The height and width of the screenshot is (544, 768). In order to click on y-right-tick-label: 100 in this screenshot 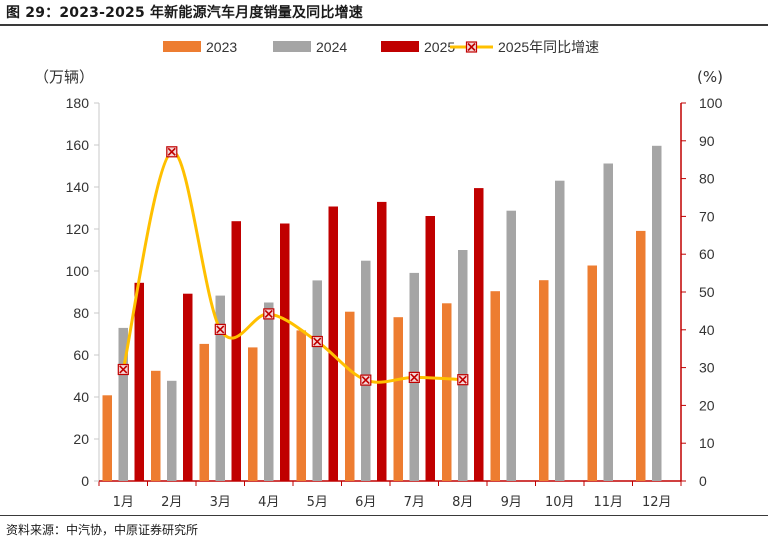, I will do `click(711, 103)`.